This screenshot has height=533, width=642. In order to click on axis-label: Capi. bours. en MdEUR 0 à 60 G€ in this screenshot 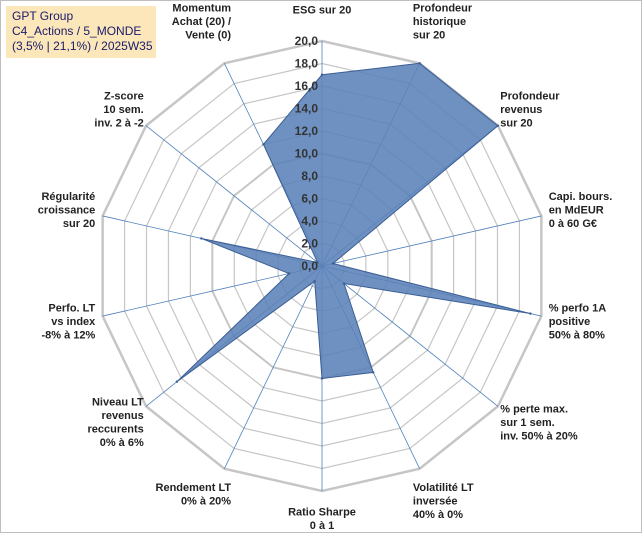, I will do `click(581, 210)`.